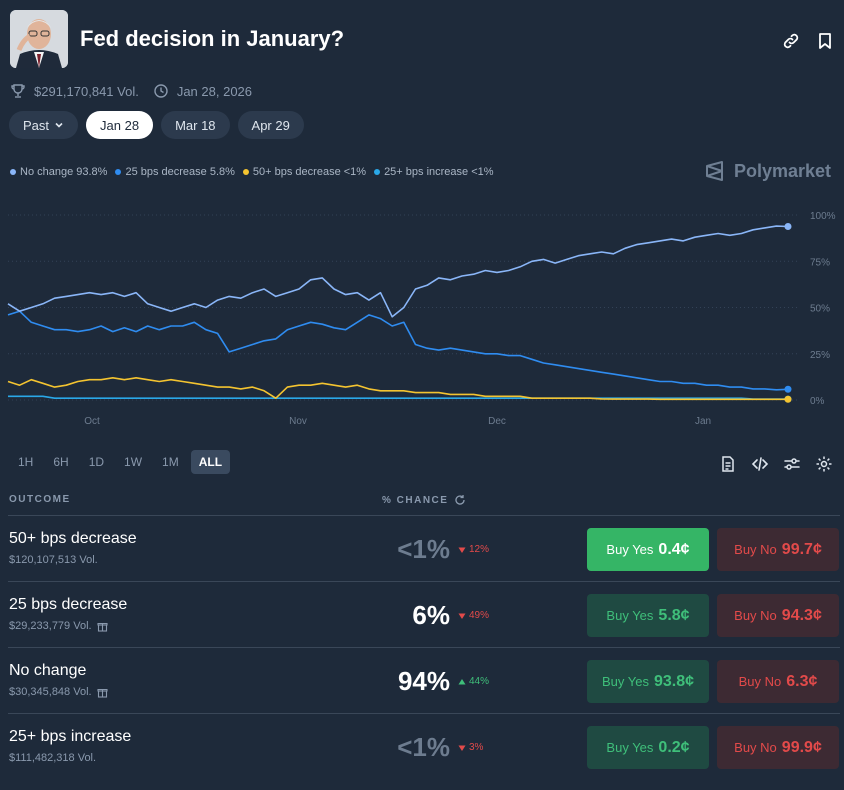  What do you see at coordinates (415, 500) in the screenshot?
I see `chance-header-label: % CHANCE` at bounding box center [415, 500].